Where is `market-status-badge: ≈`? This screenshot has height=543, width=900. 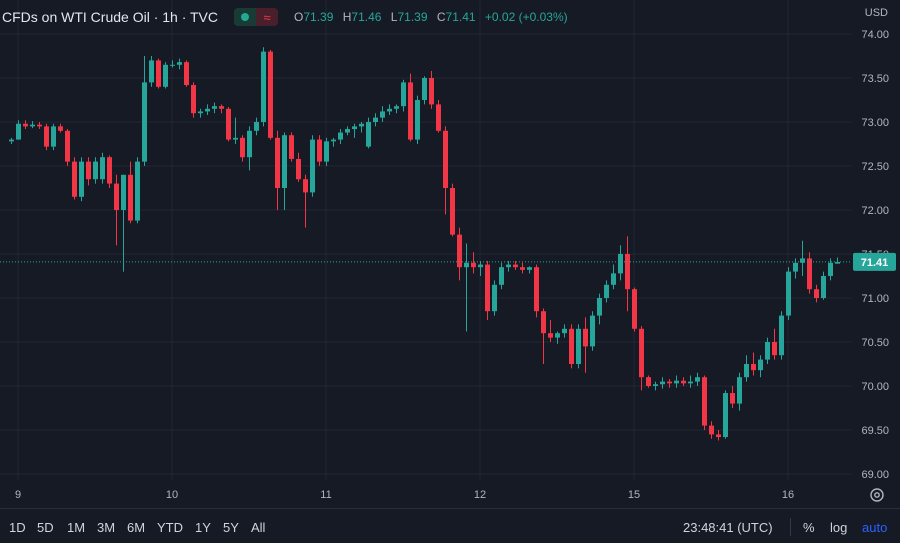
market-status-badge: ≈ is located at coordinates (256, 17).